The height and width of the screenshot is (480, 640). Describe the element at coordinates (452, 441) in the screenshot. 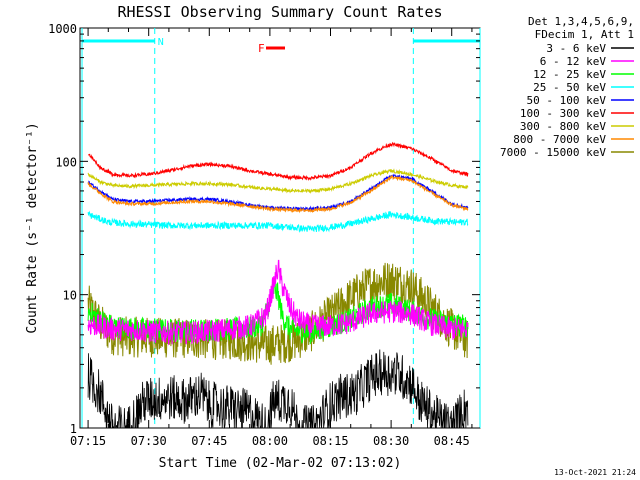

I see `x-tick-label-6: 08:45` at that location.